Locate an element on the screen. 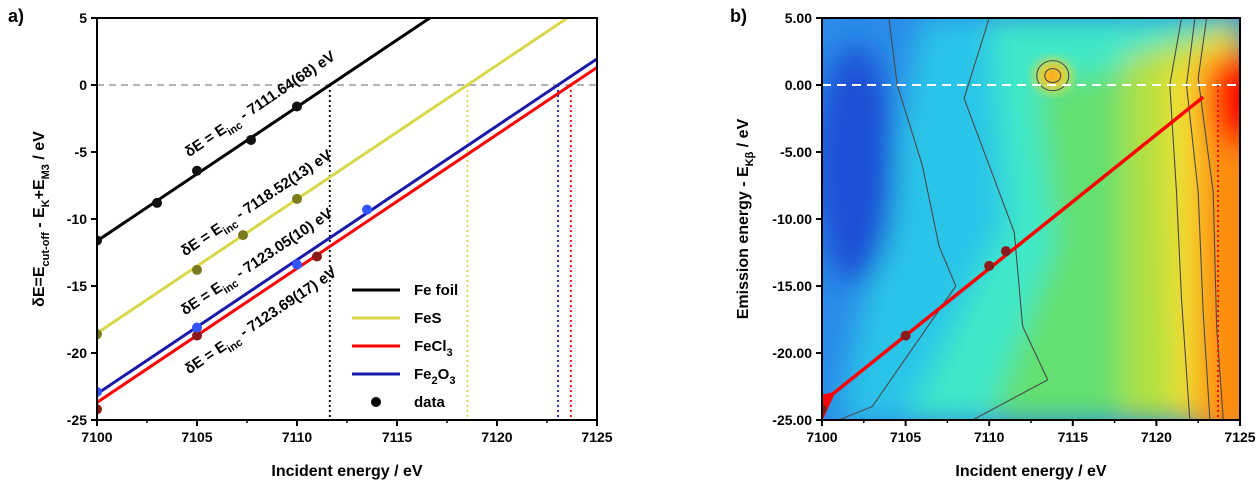 Image resolution: width=1258 pixels, height=489 pixels. y-tick-label-4: -15 is located at coordinates (77, 286).